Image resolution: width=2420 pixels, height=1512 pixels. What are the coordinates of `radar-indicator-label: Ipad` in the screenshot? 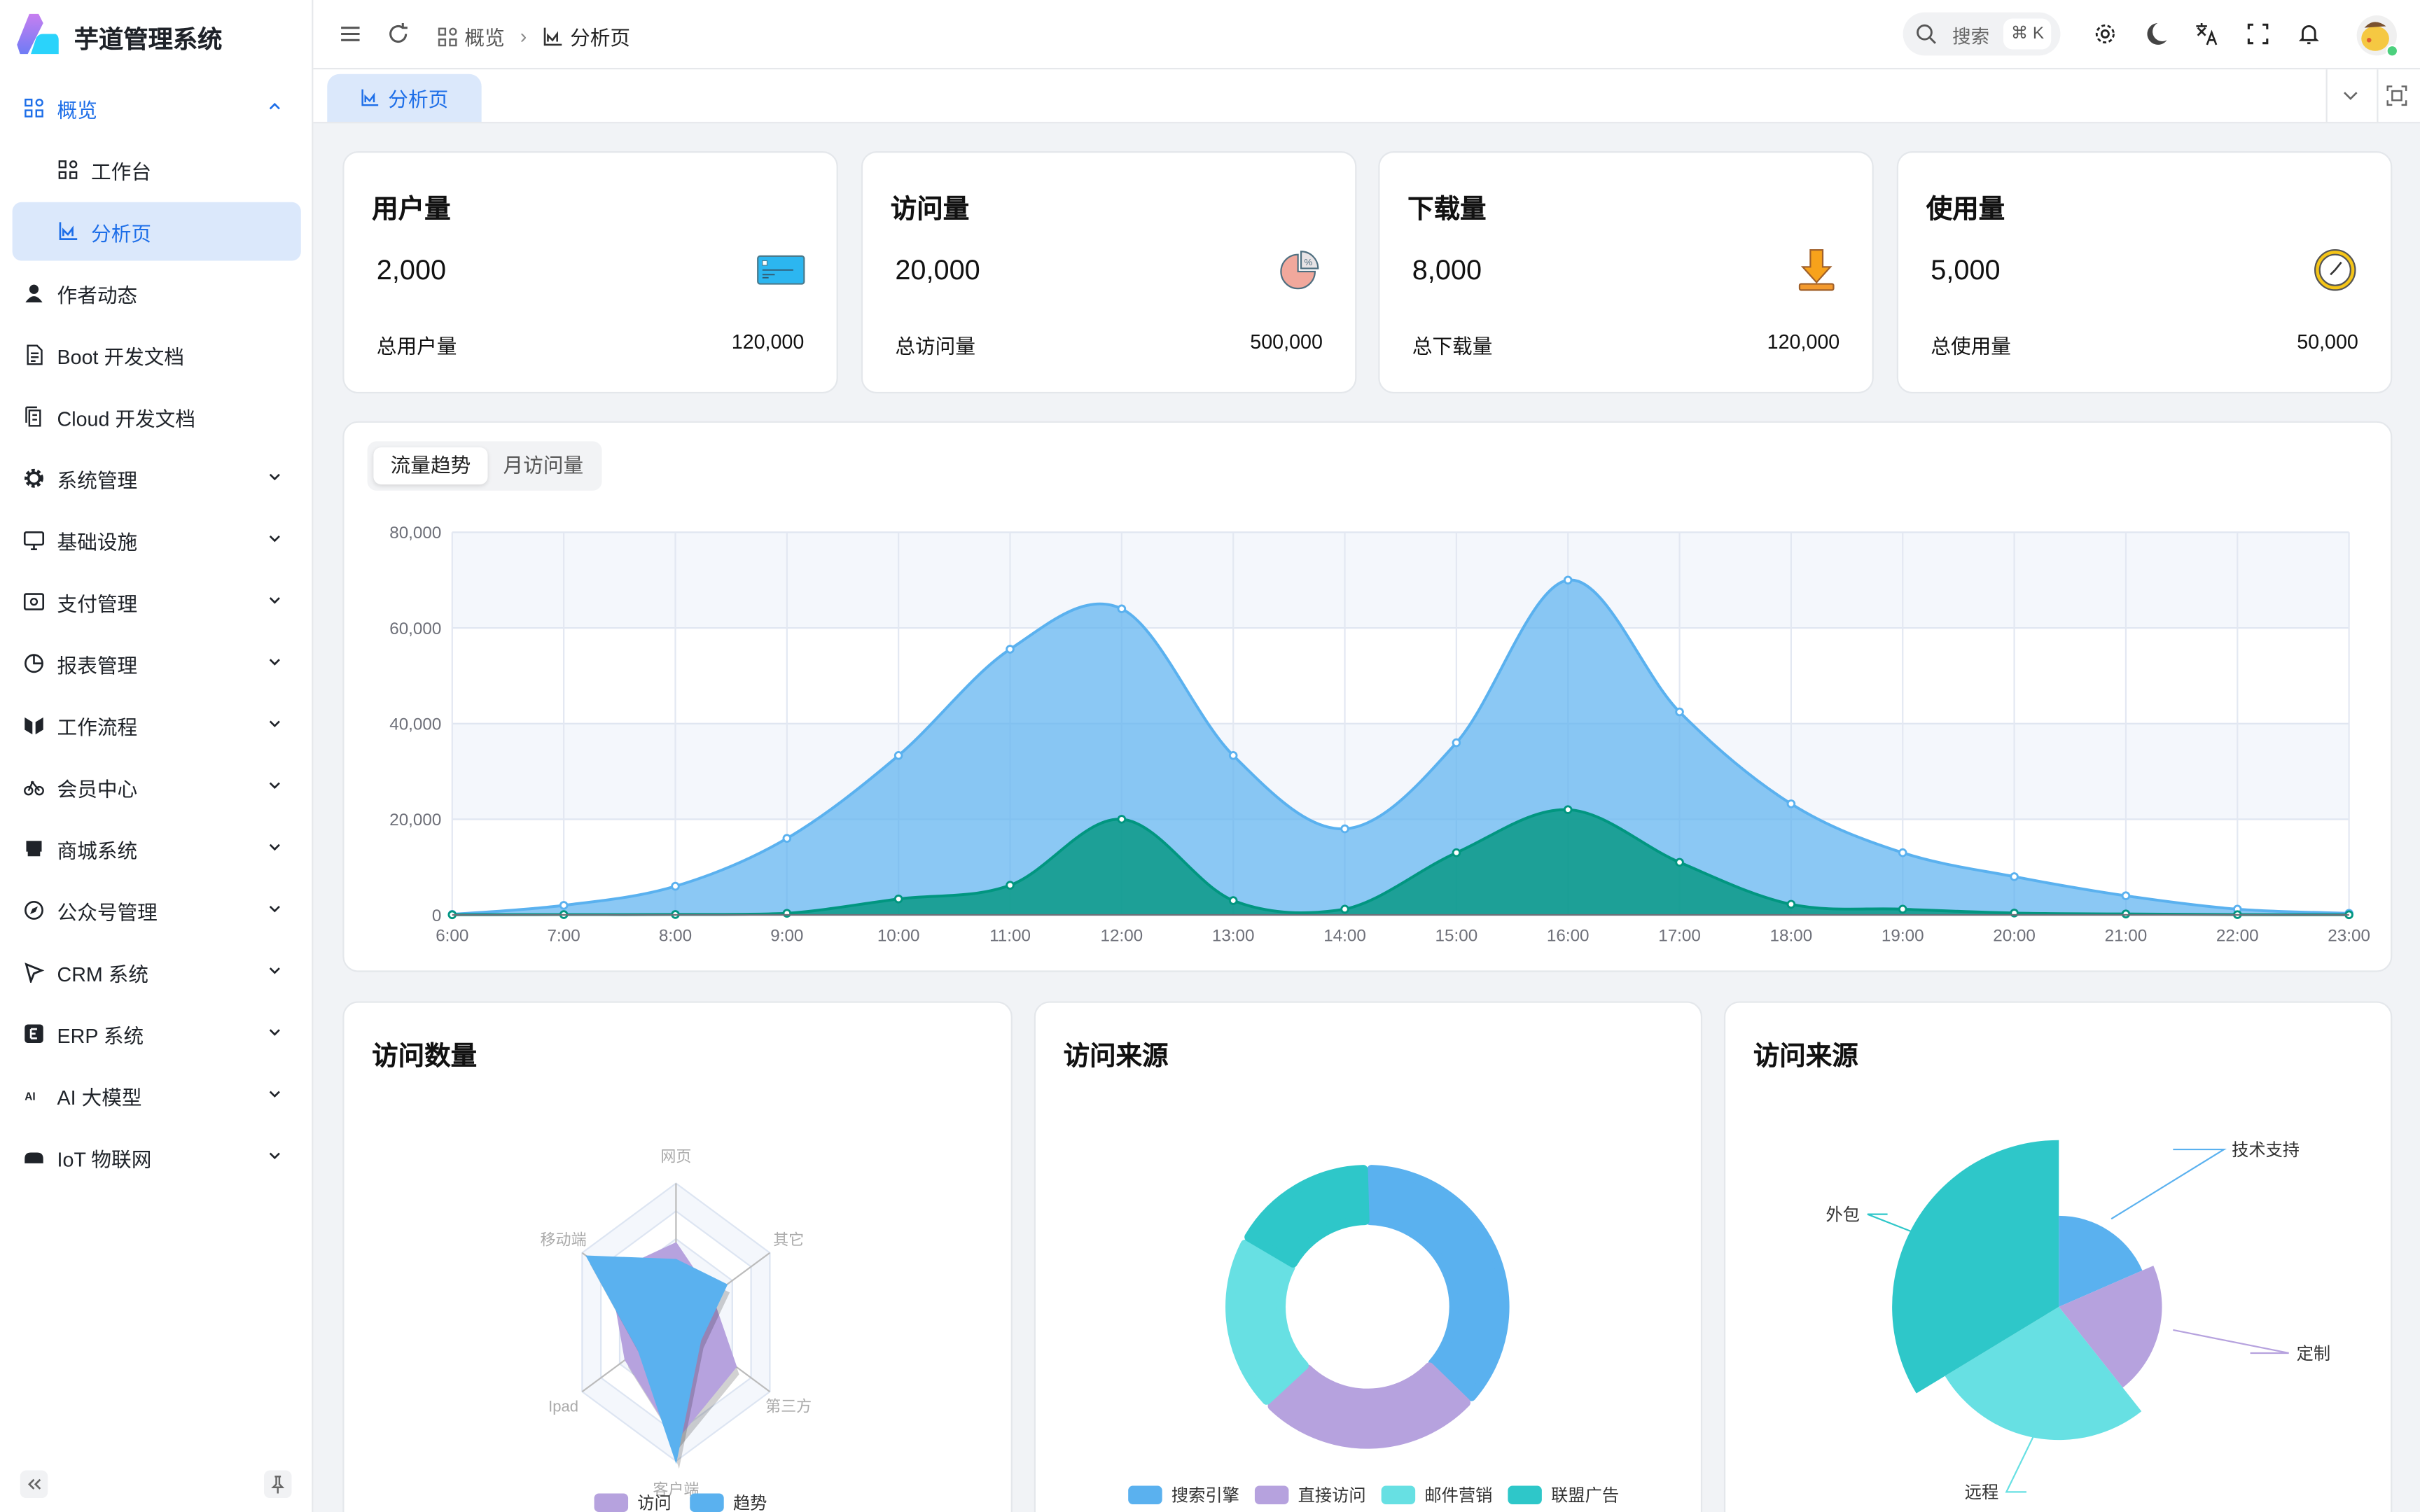 It's located at (563, 1406).